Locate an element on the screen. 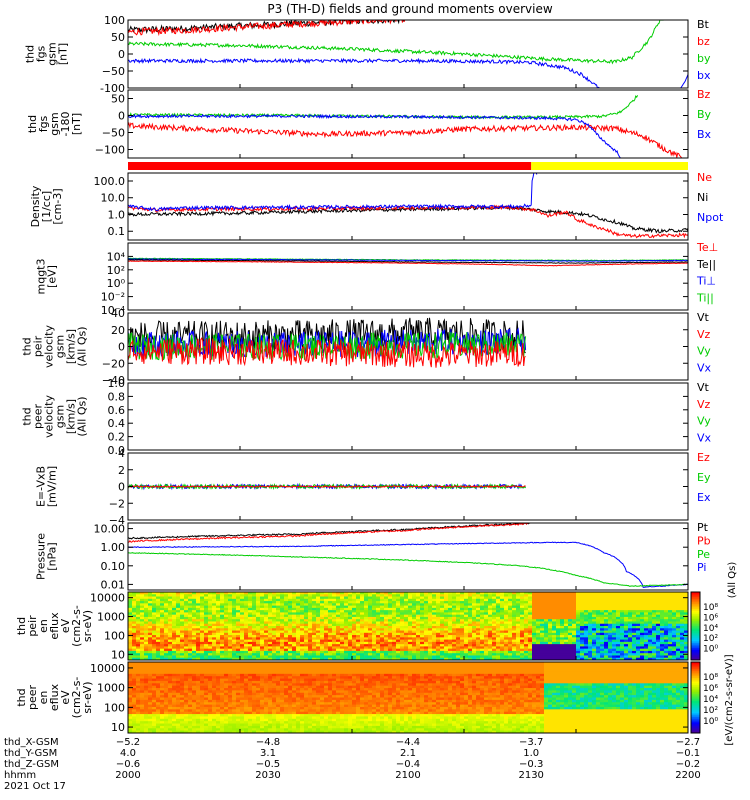  colorbar-tick-label: 10⁸ is located at coordinates (710, 678).